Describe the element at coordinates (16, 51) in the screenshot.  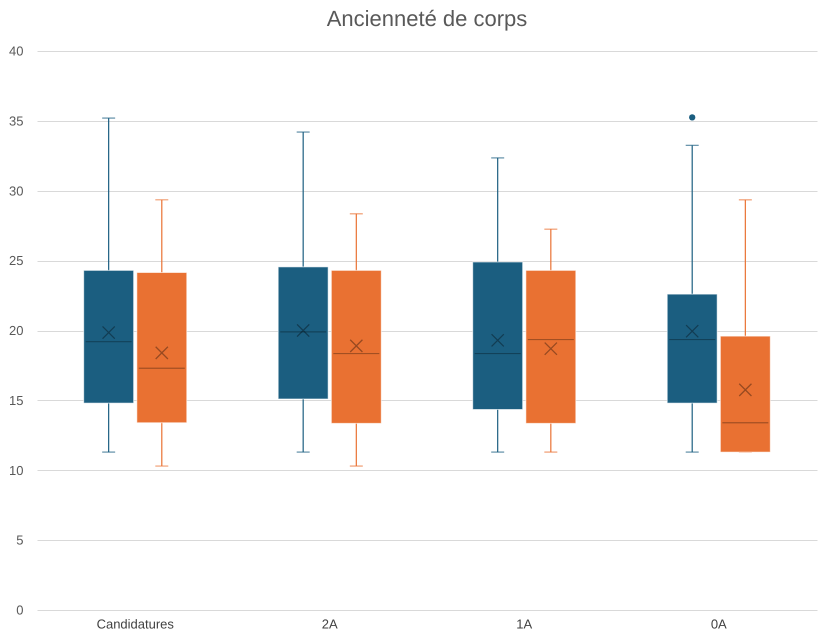
I see `y-tick-label: 40` at that location.